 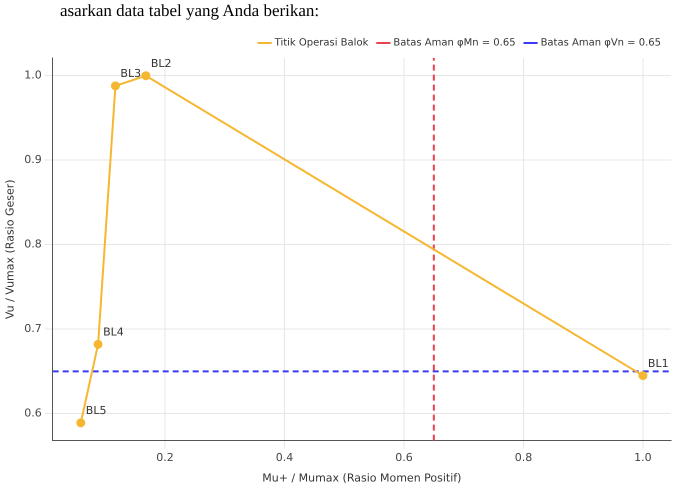 I want to click on legend-label: Titik Operasi Balok, so click(x=321, y=43).